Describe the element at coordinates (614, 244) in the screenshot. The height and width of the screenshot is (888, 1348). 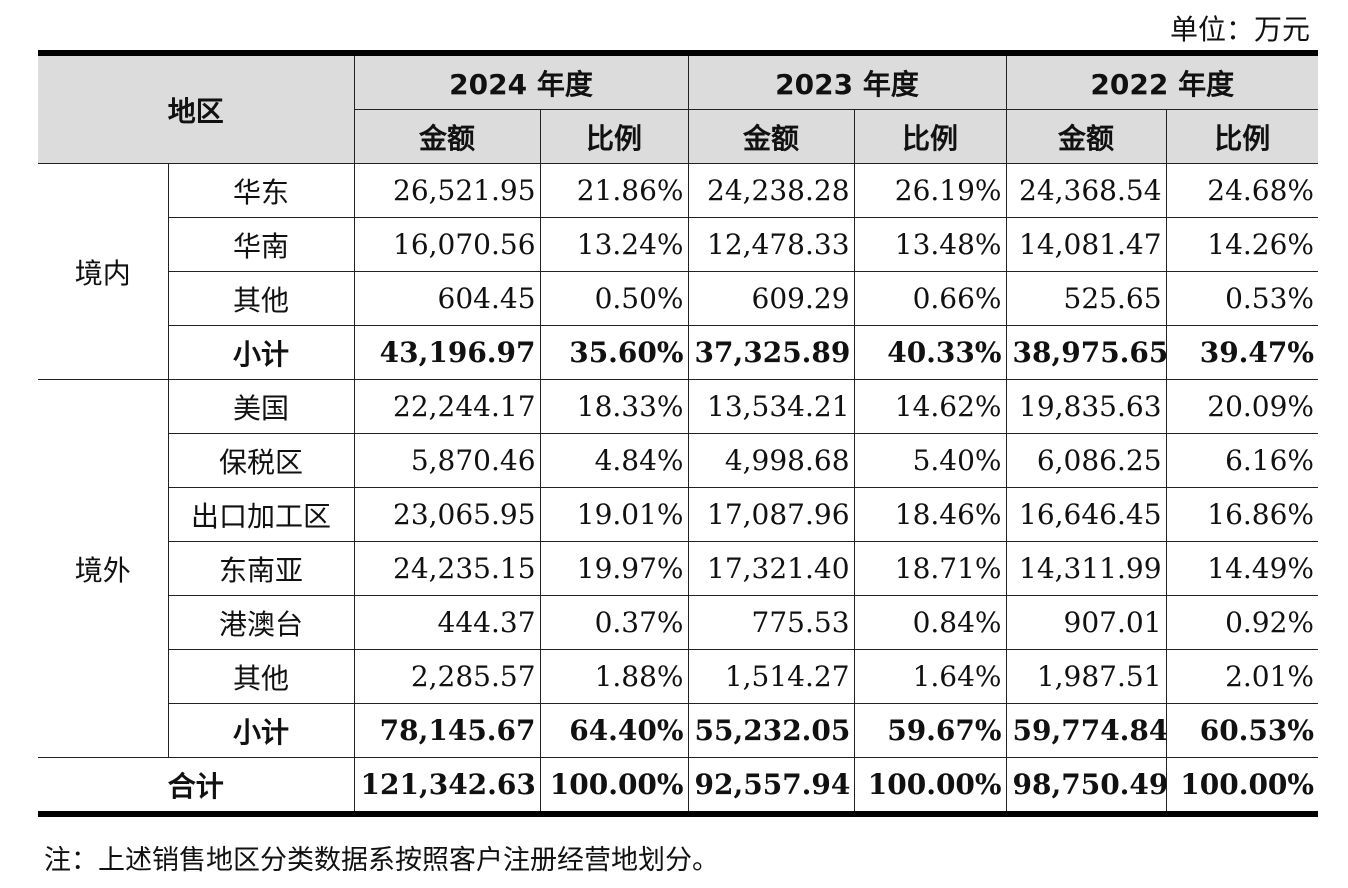
I see `cell-ratio: 13.24%` at that location.